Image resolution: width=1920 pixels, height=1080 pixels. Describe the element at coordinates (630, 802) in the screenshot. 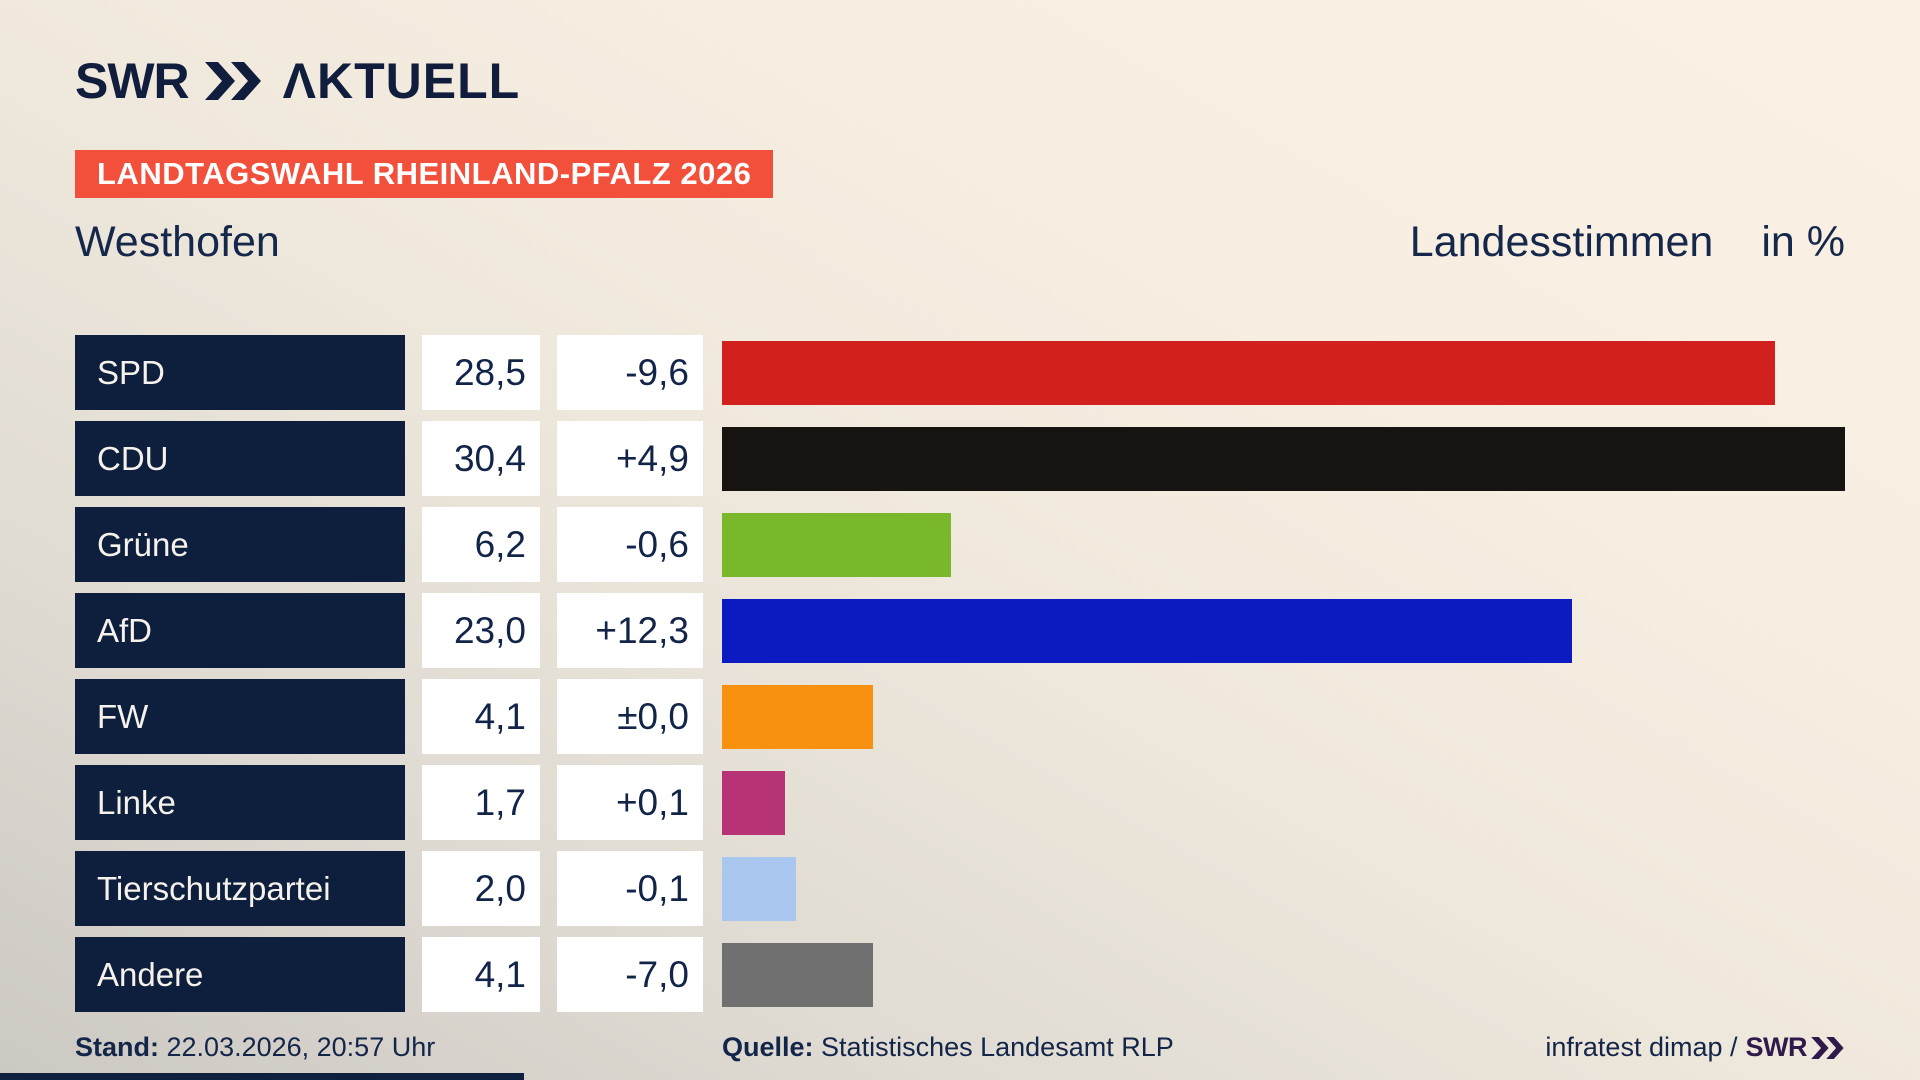

I see `change-cell: +0,1` at that location.